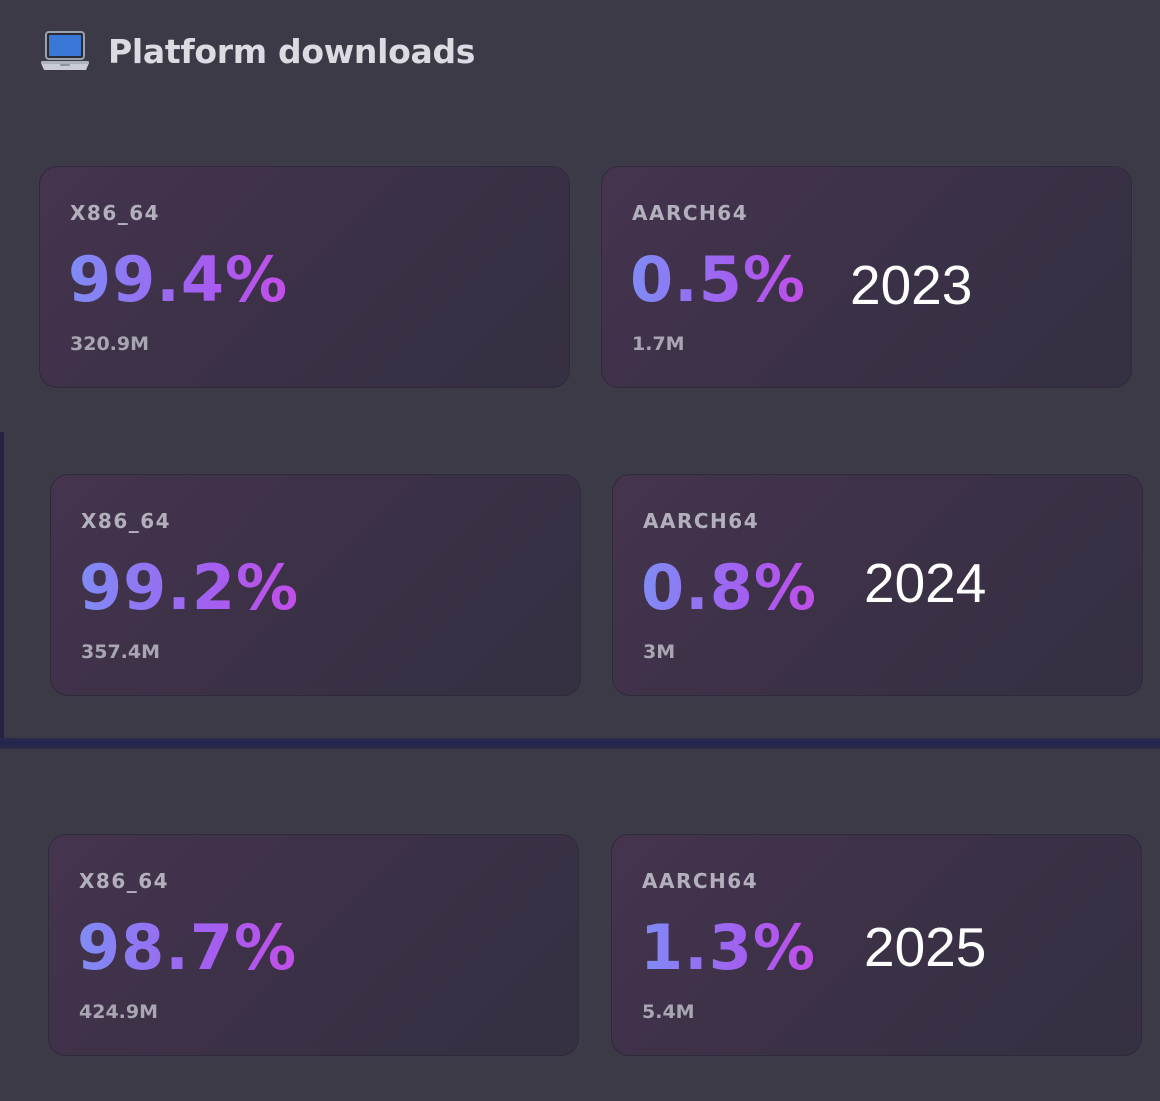 Image resolution: width=1160 pixels, height=1101 pixels. What do you see at coordinates (313, 945) in the screenshot?
I see `platform-card-x86_64-2025: X86_64 98.7% 424.9M` at bounding box center [313, 945].